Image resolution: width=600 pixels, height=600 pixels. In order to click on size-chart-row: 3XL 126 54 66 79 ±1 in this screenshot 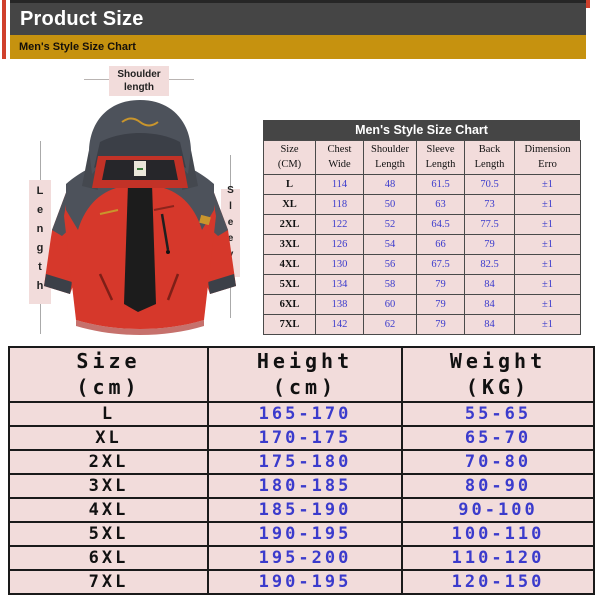, I will do `click(422, 244)`.